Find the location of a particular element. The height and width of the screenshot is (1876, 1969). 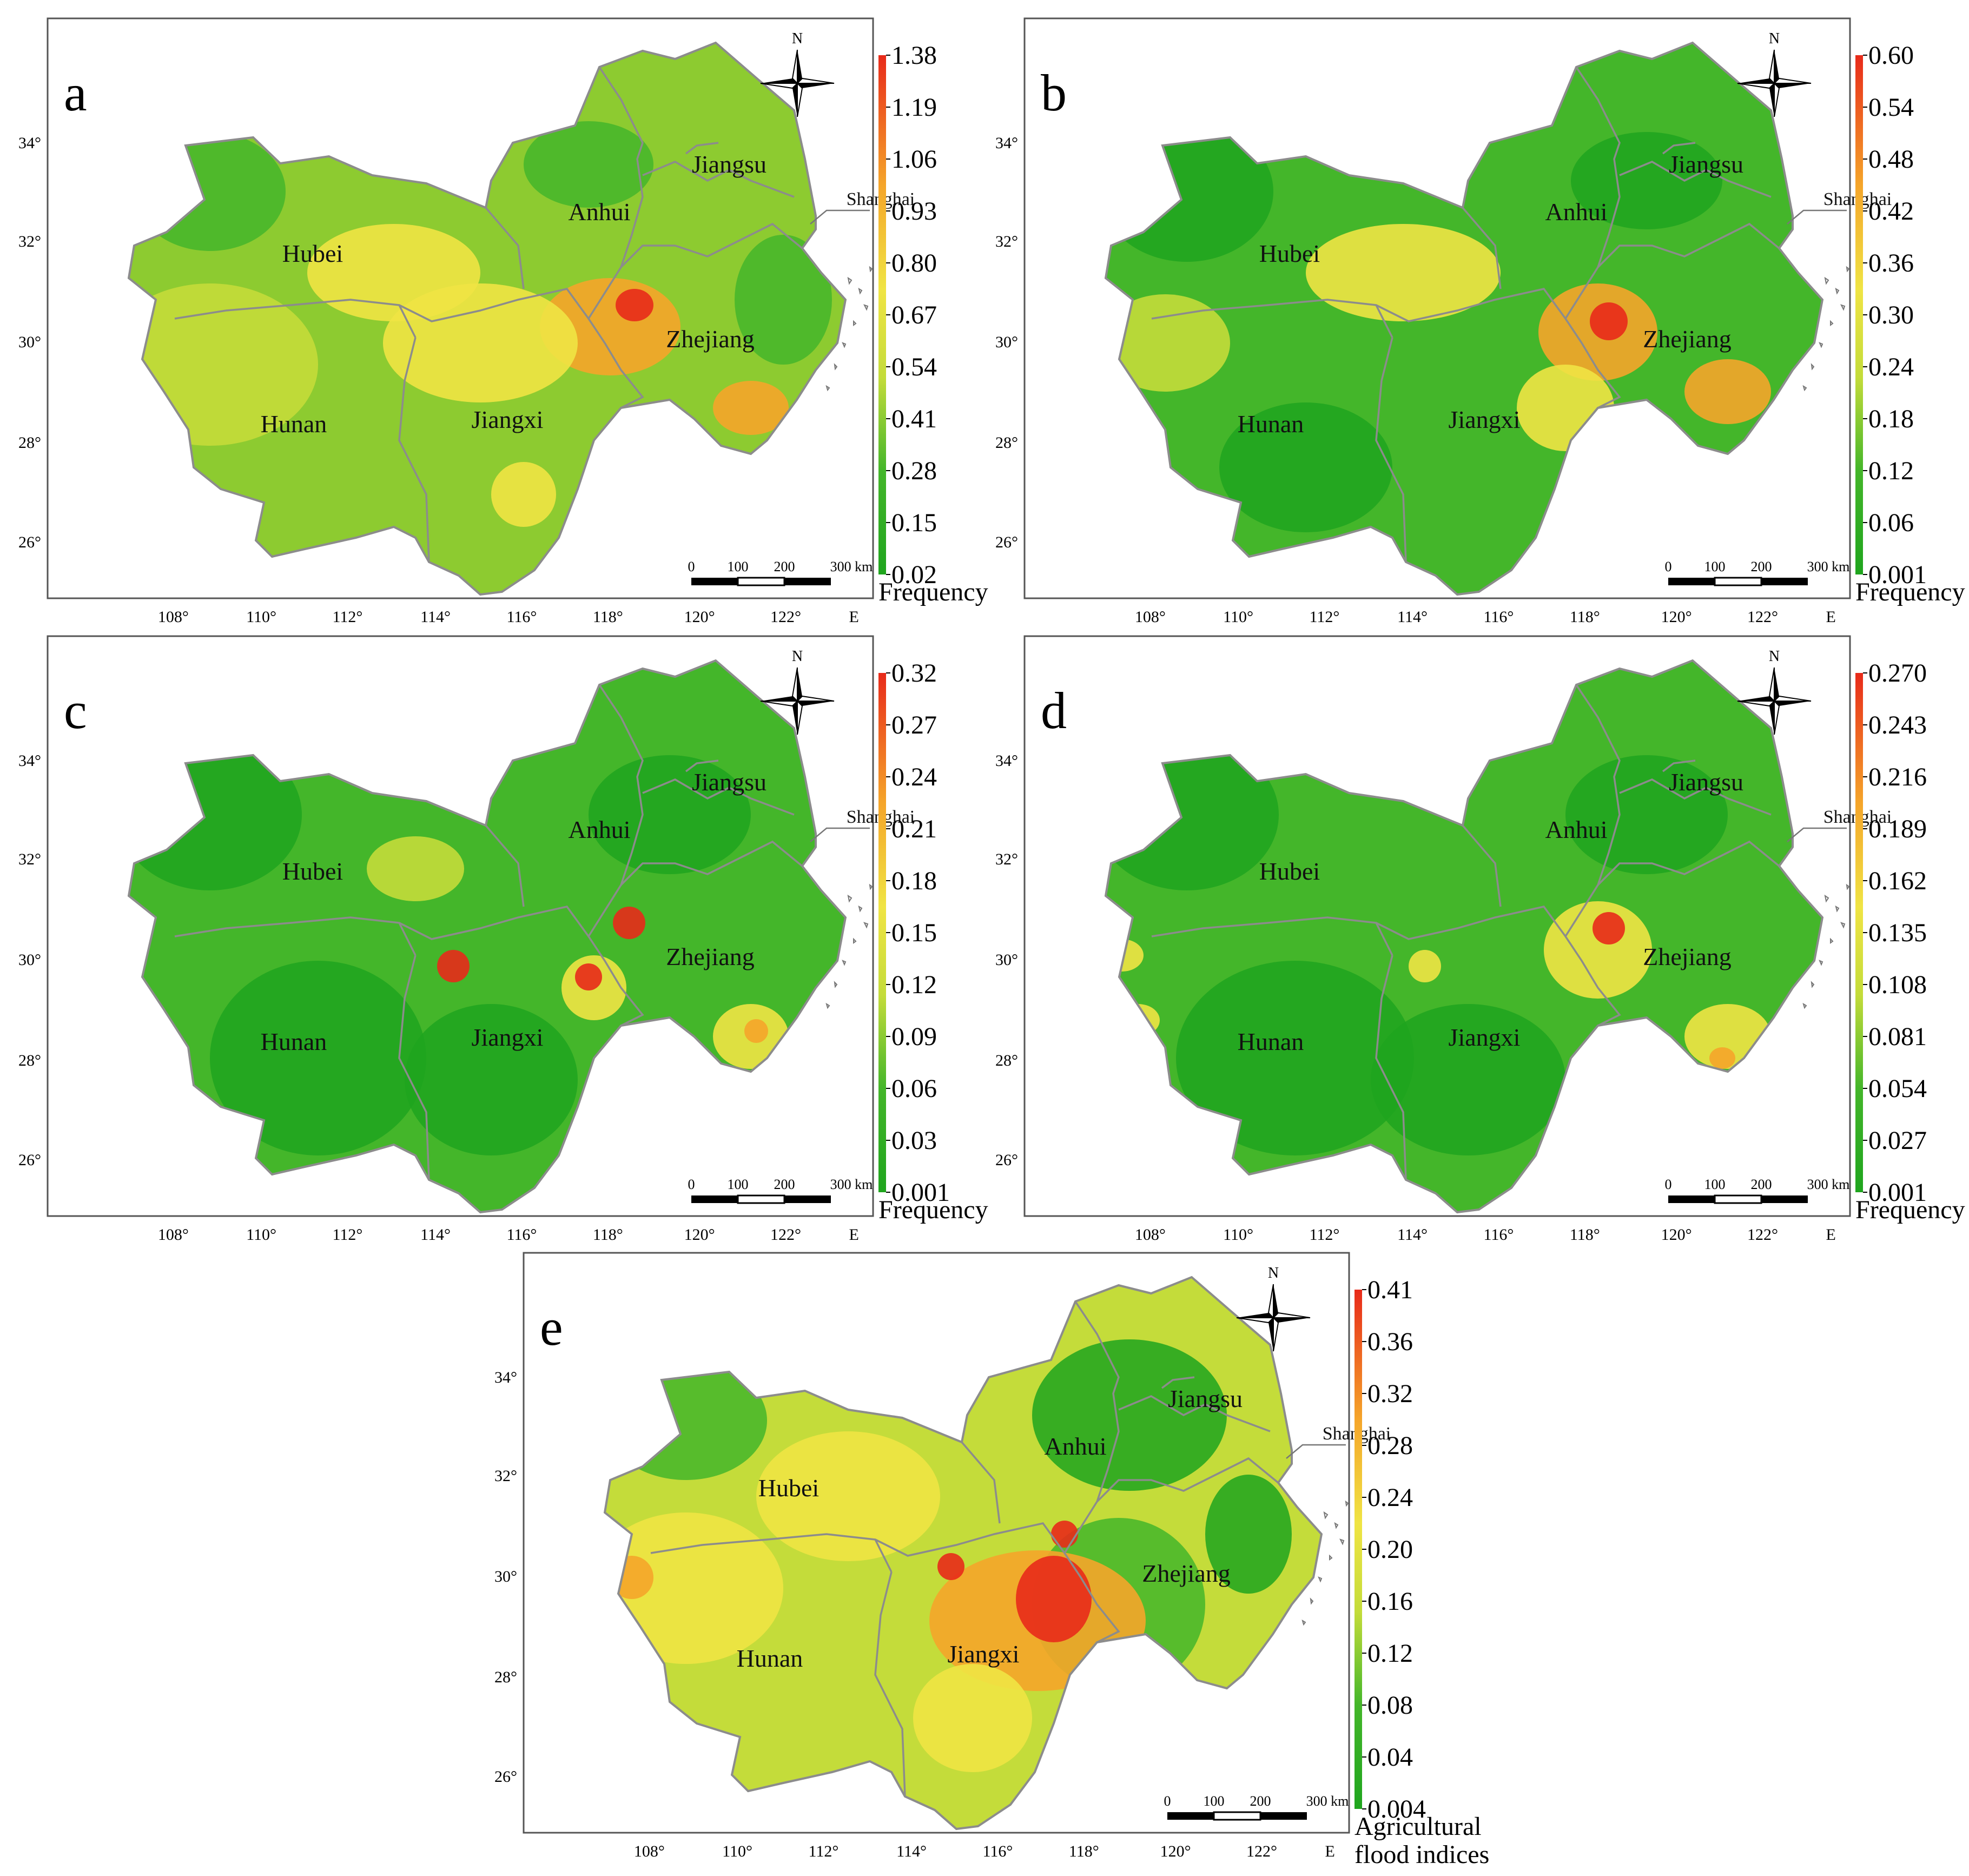

panel-letter: e is located at coordinates (551, 1327).